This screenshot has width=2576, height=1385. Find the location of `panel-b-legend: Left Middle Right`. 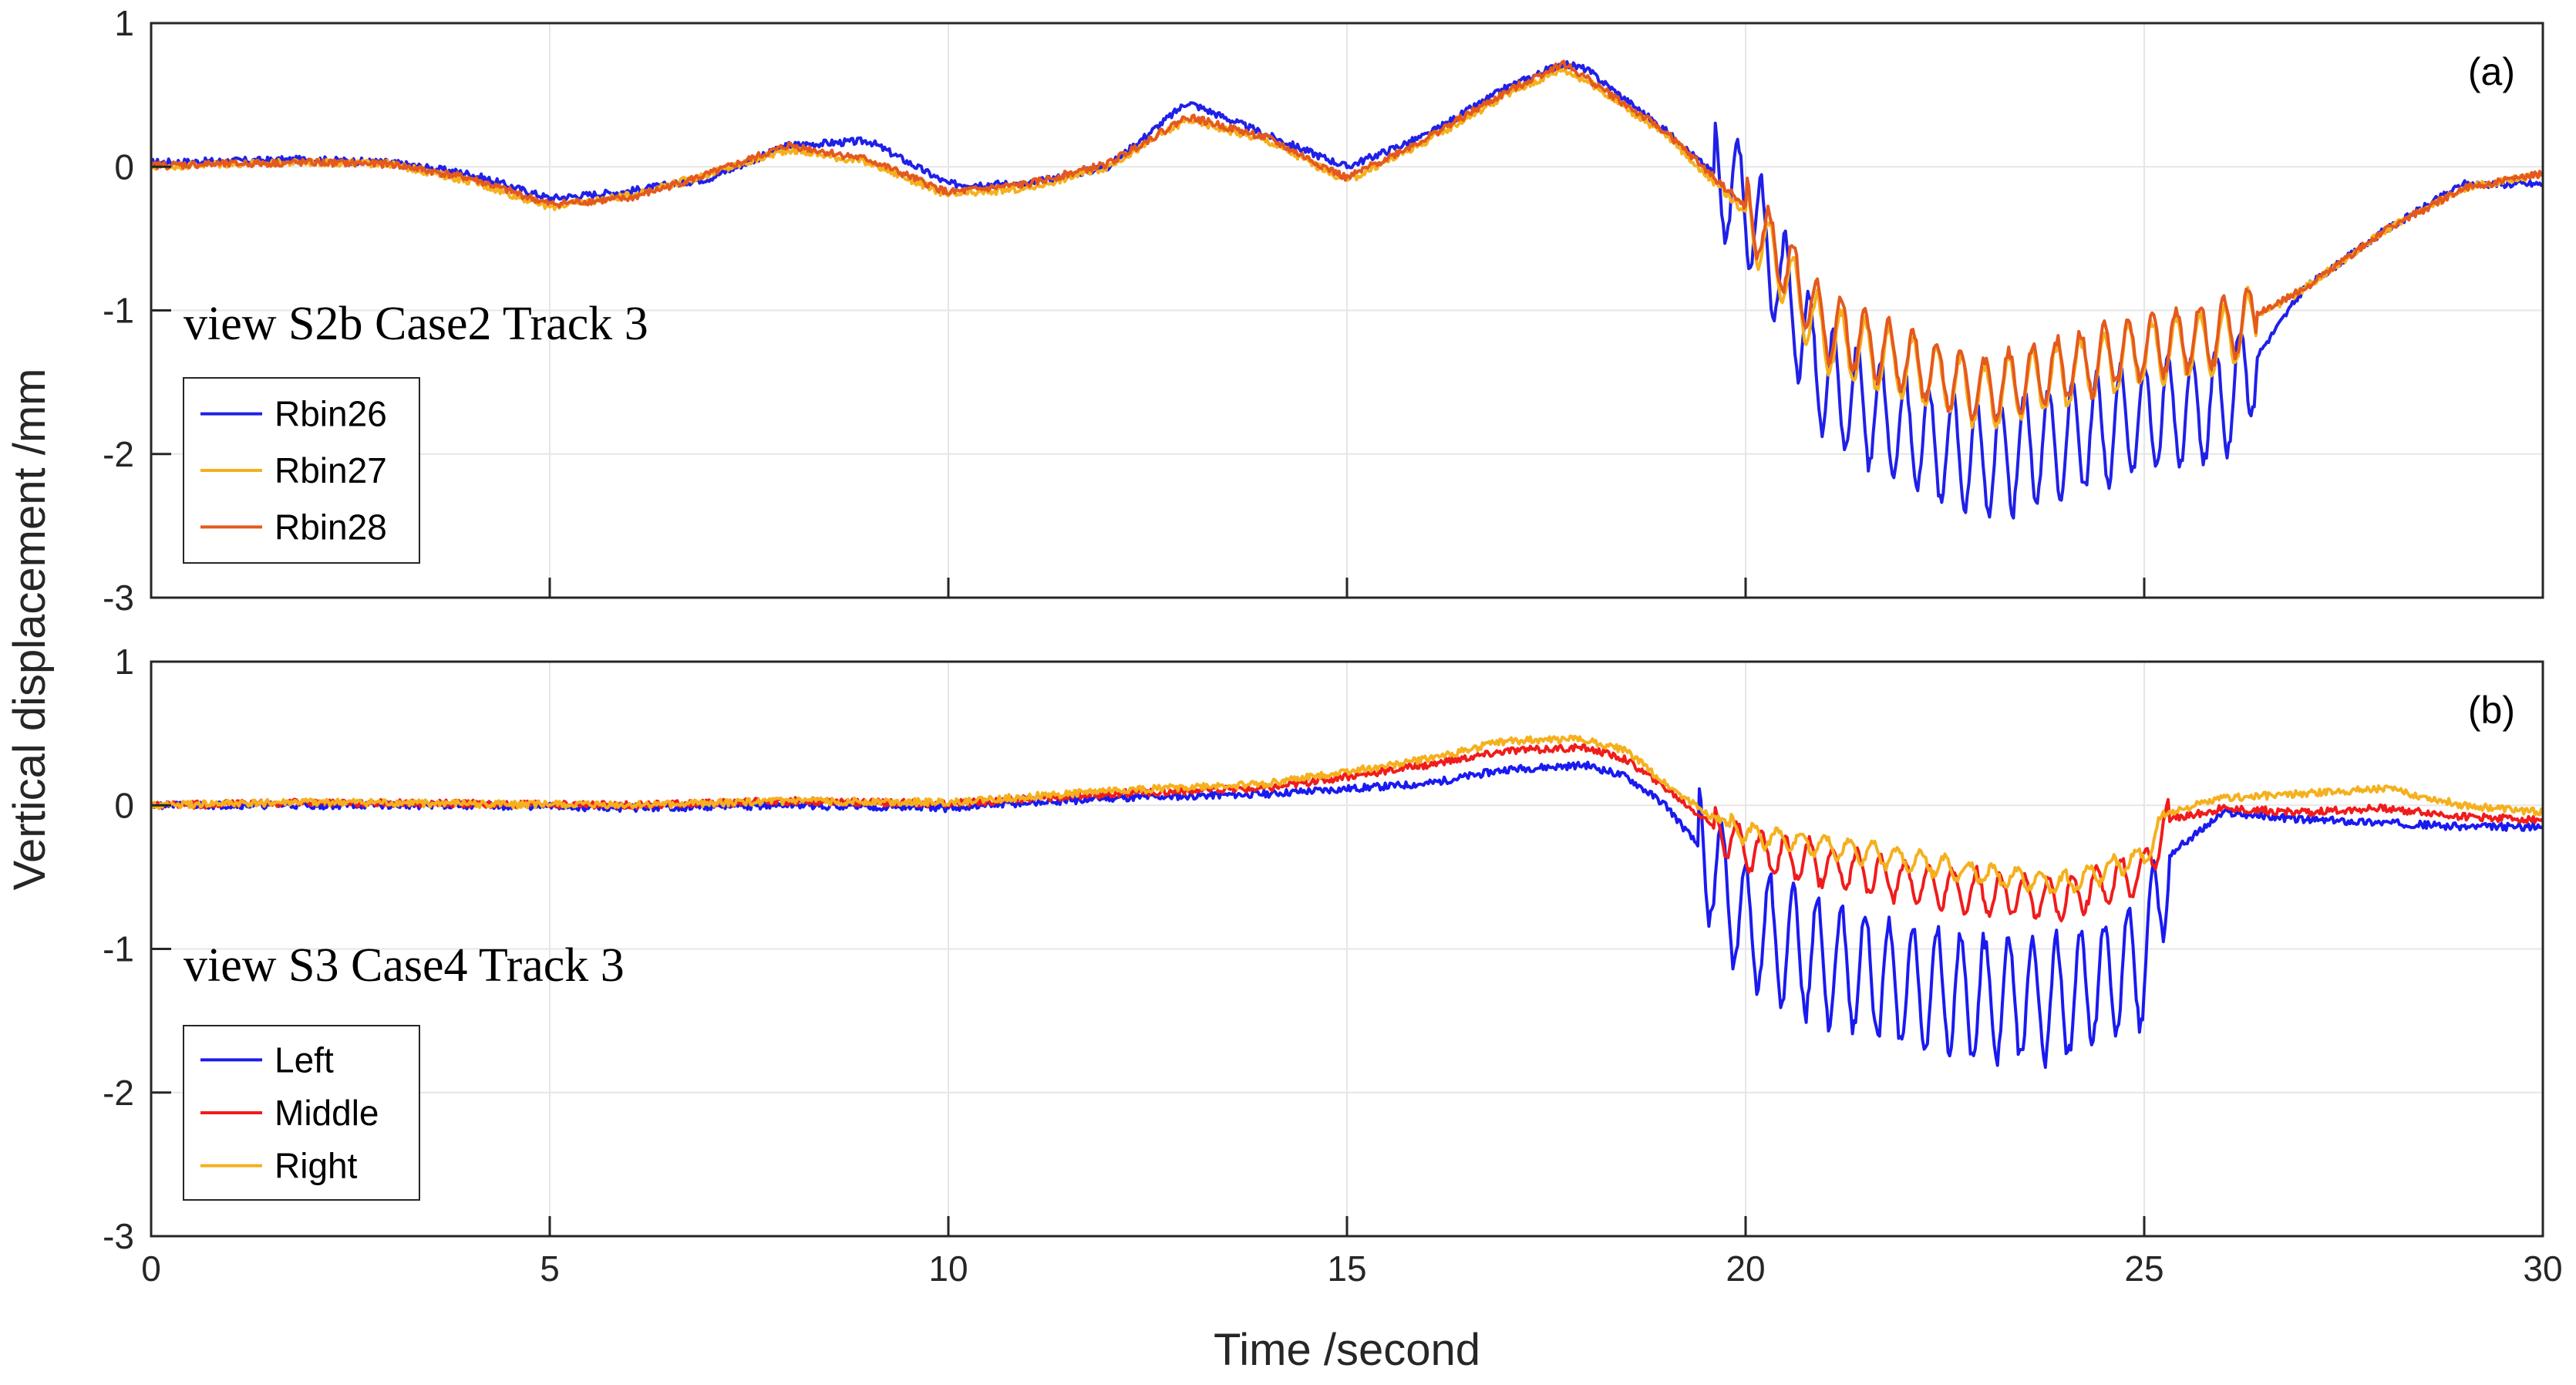

panel-b-legend: Left Middle Right is located at coordinates (301, 1113).